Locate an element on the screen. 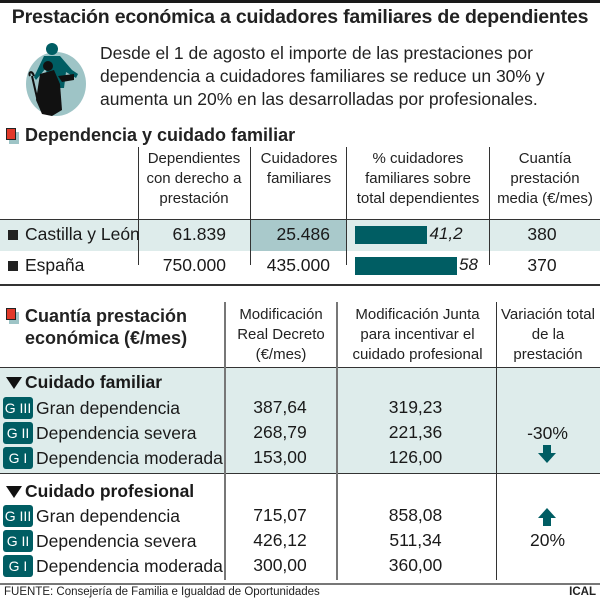  group-heading-profesional: Cuidado profesional is located at coordinates (100, 491).